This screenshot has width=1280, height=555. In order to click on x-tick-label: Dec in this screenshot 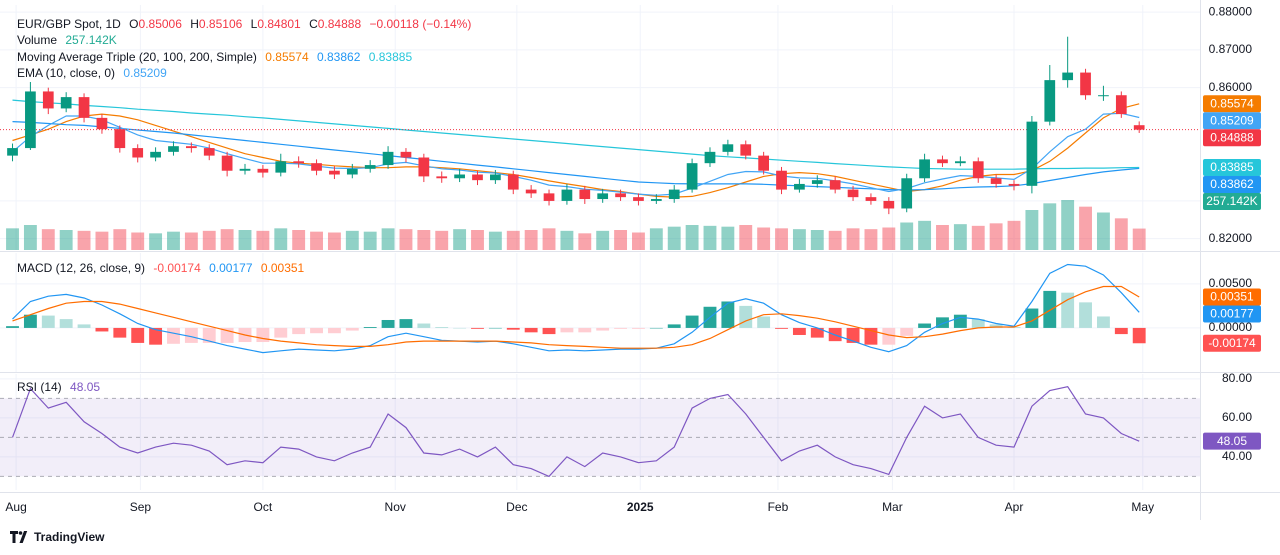, I will do `click(516, 507)`.